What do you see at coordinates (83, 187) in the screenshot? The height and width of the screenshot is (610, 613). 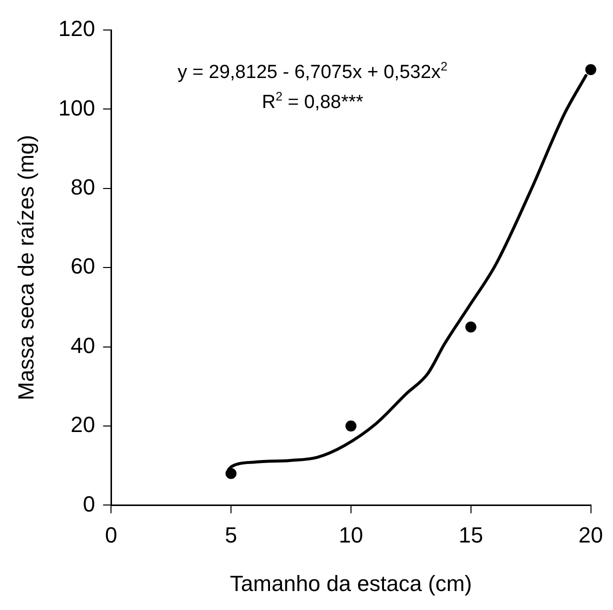 I see `y-tick-label: 80` at bounding box center [83, 187].